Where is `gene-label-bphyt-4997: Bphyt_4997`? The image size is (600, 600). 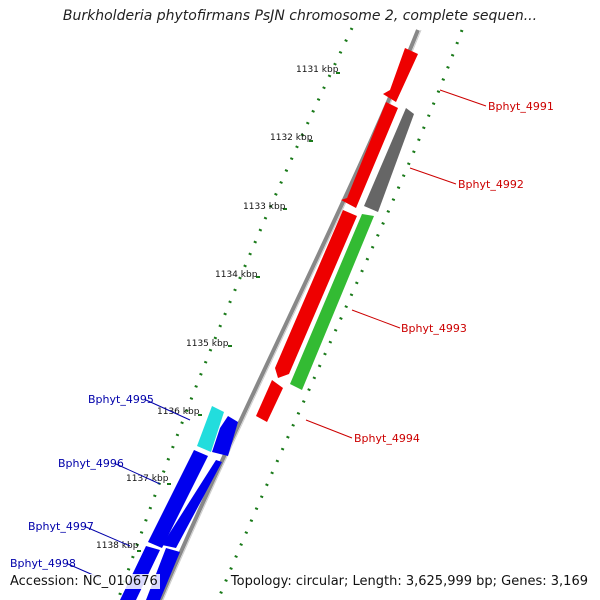 gene-label-bphyt-4997: Bphyt_4997 is located at coordinates (61, 526).